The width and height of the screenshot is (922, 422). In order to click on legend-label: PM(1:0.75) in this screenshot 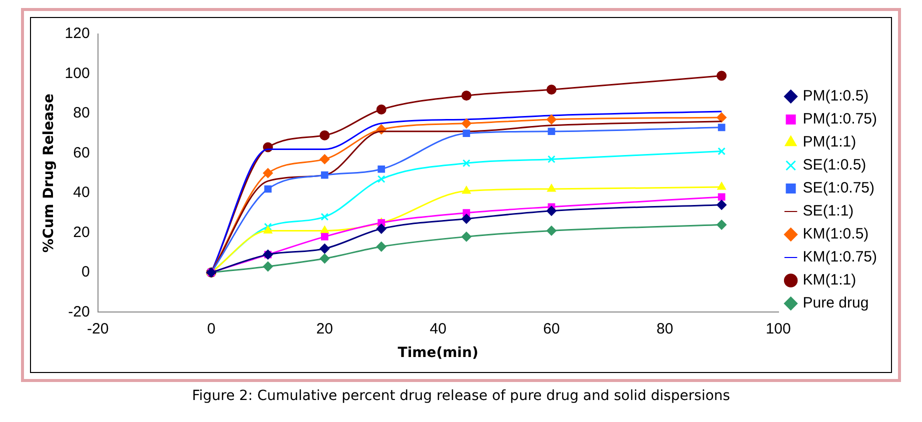, I will do `click(840, 119)`.